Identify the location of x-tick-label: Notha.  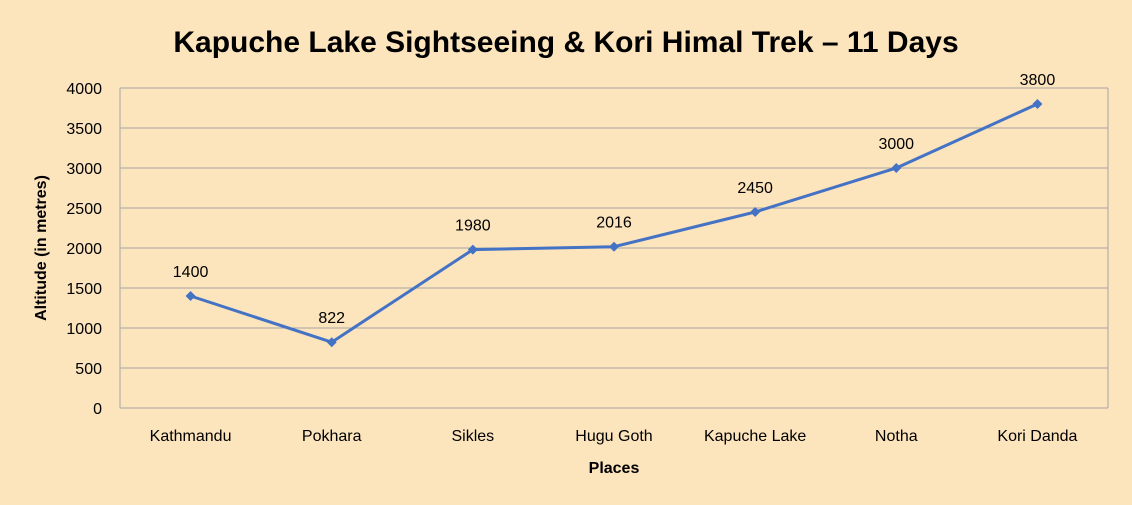
(896, 436).